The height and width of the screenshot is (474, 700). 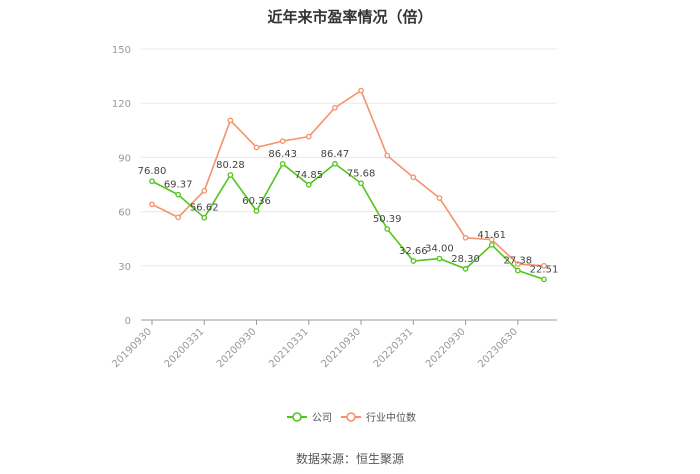 I want to click on y-tick-label: 90, so click(x=124, y=158).